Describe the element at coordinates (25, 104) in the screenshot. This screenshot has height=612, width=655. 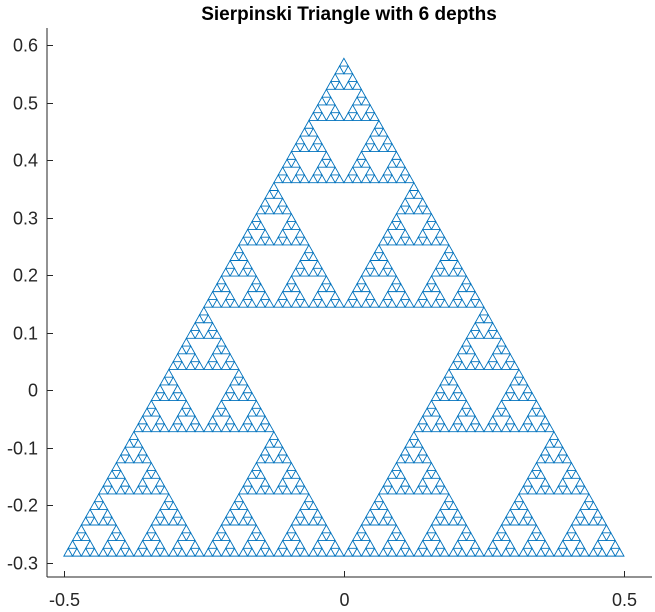
I see `y-tick-label: 0.5` at that location.